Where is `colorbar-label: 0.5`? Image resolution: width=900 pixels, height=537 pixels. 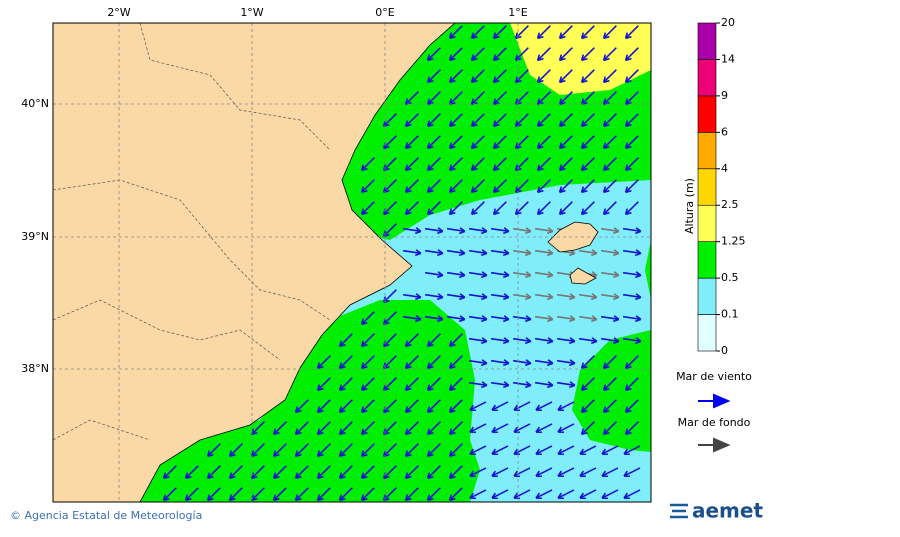 colorbar-label: 0.5 is located at coordinates (730, 277).